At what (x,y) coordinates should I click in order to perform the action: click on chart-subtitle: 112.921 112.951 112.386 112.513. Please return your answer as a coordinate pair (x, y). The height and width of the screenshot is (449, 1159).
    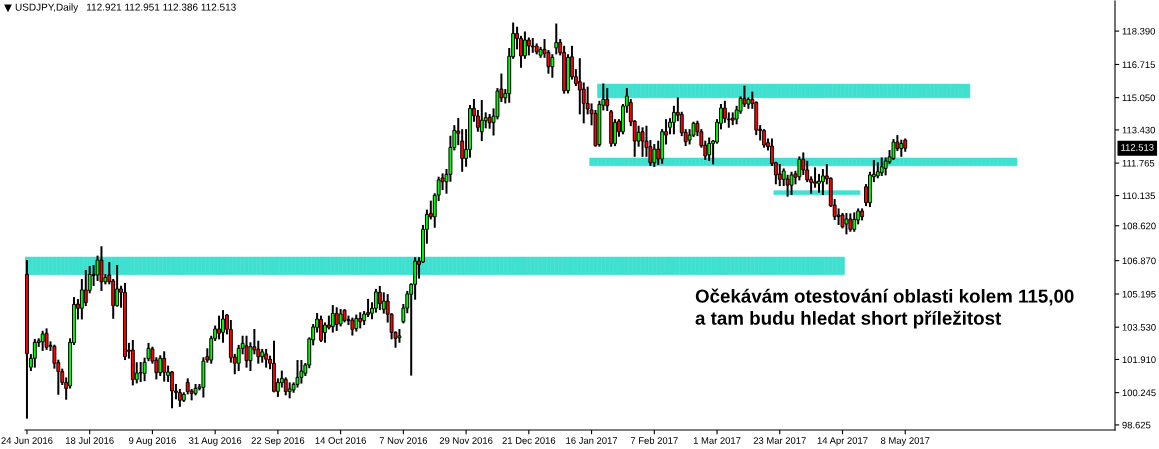
    Looking at the image, I should click on (161, 7).